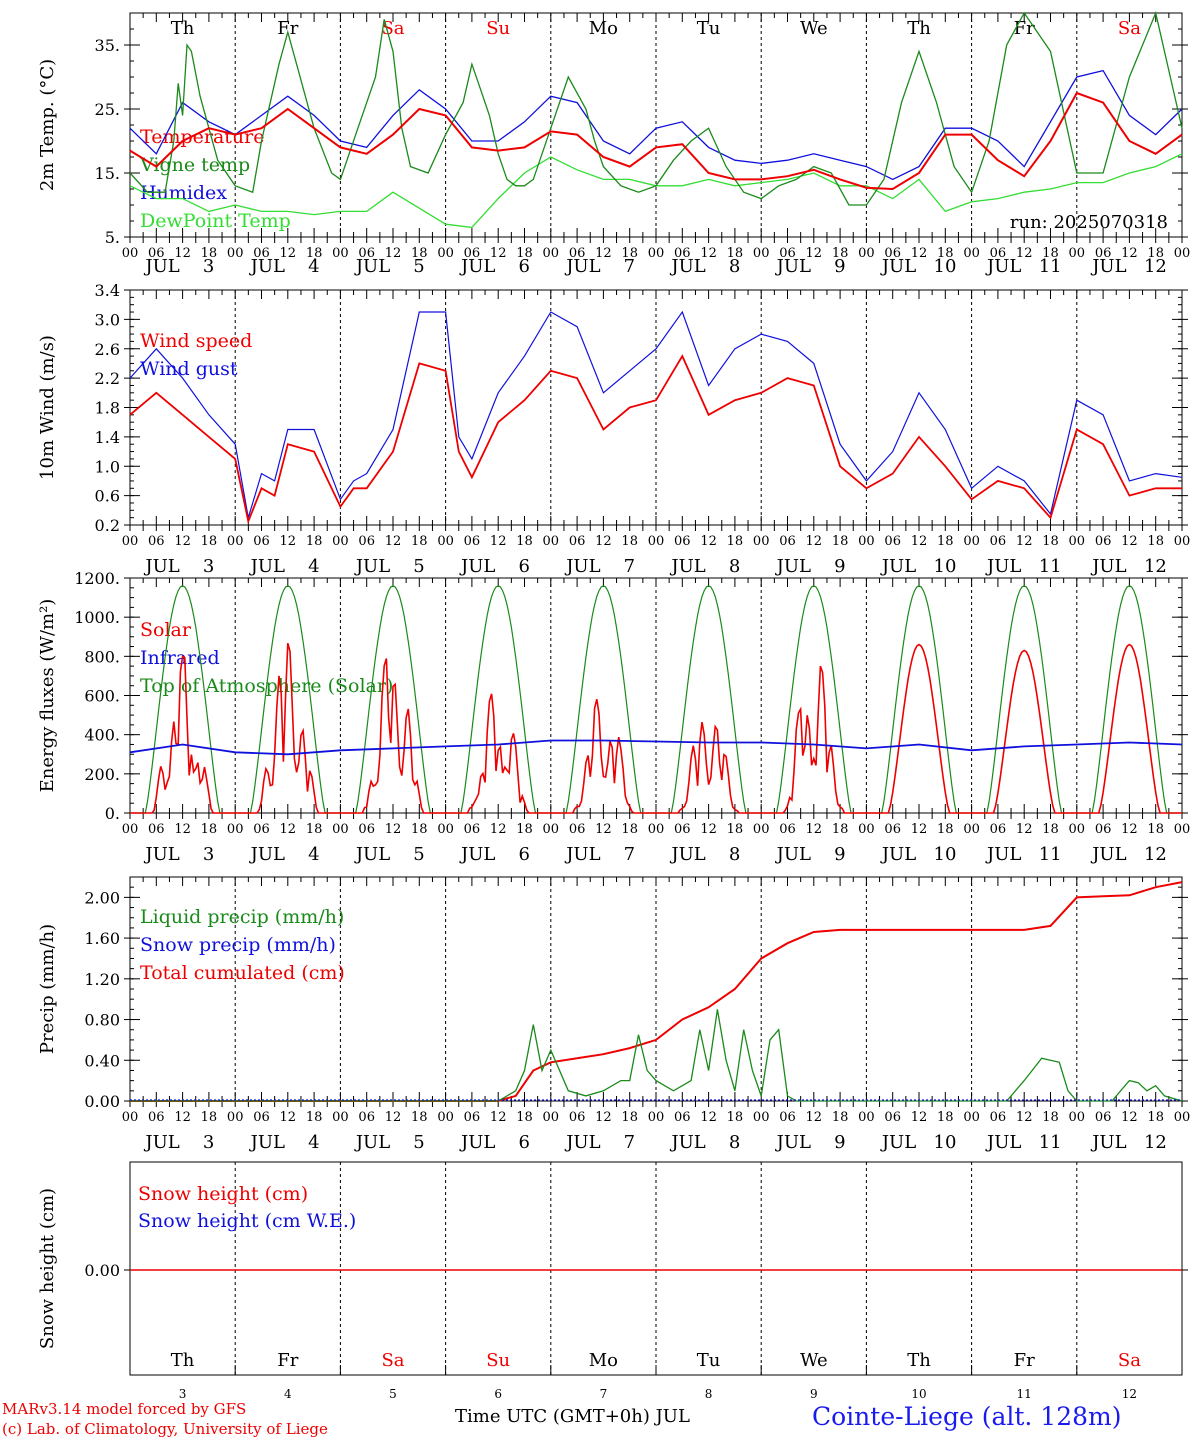  What do you see at coordinates (107, 437) in the screenshot?
I see `y-tick-label: 1.4` at bounding box center [107, 437].